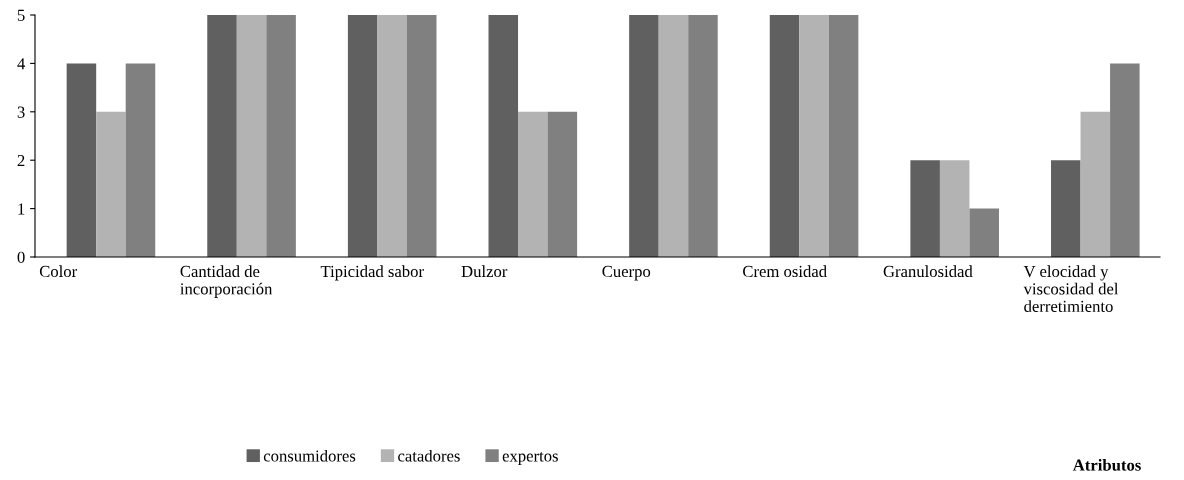  Describe the element at coordinates (21, 112) in the screenshot. I see `y-tick-label: 3` at that location.